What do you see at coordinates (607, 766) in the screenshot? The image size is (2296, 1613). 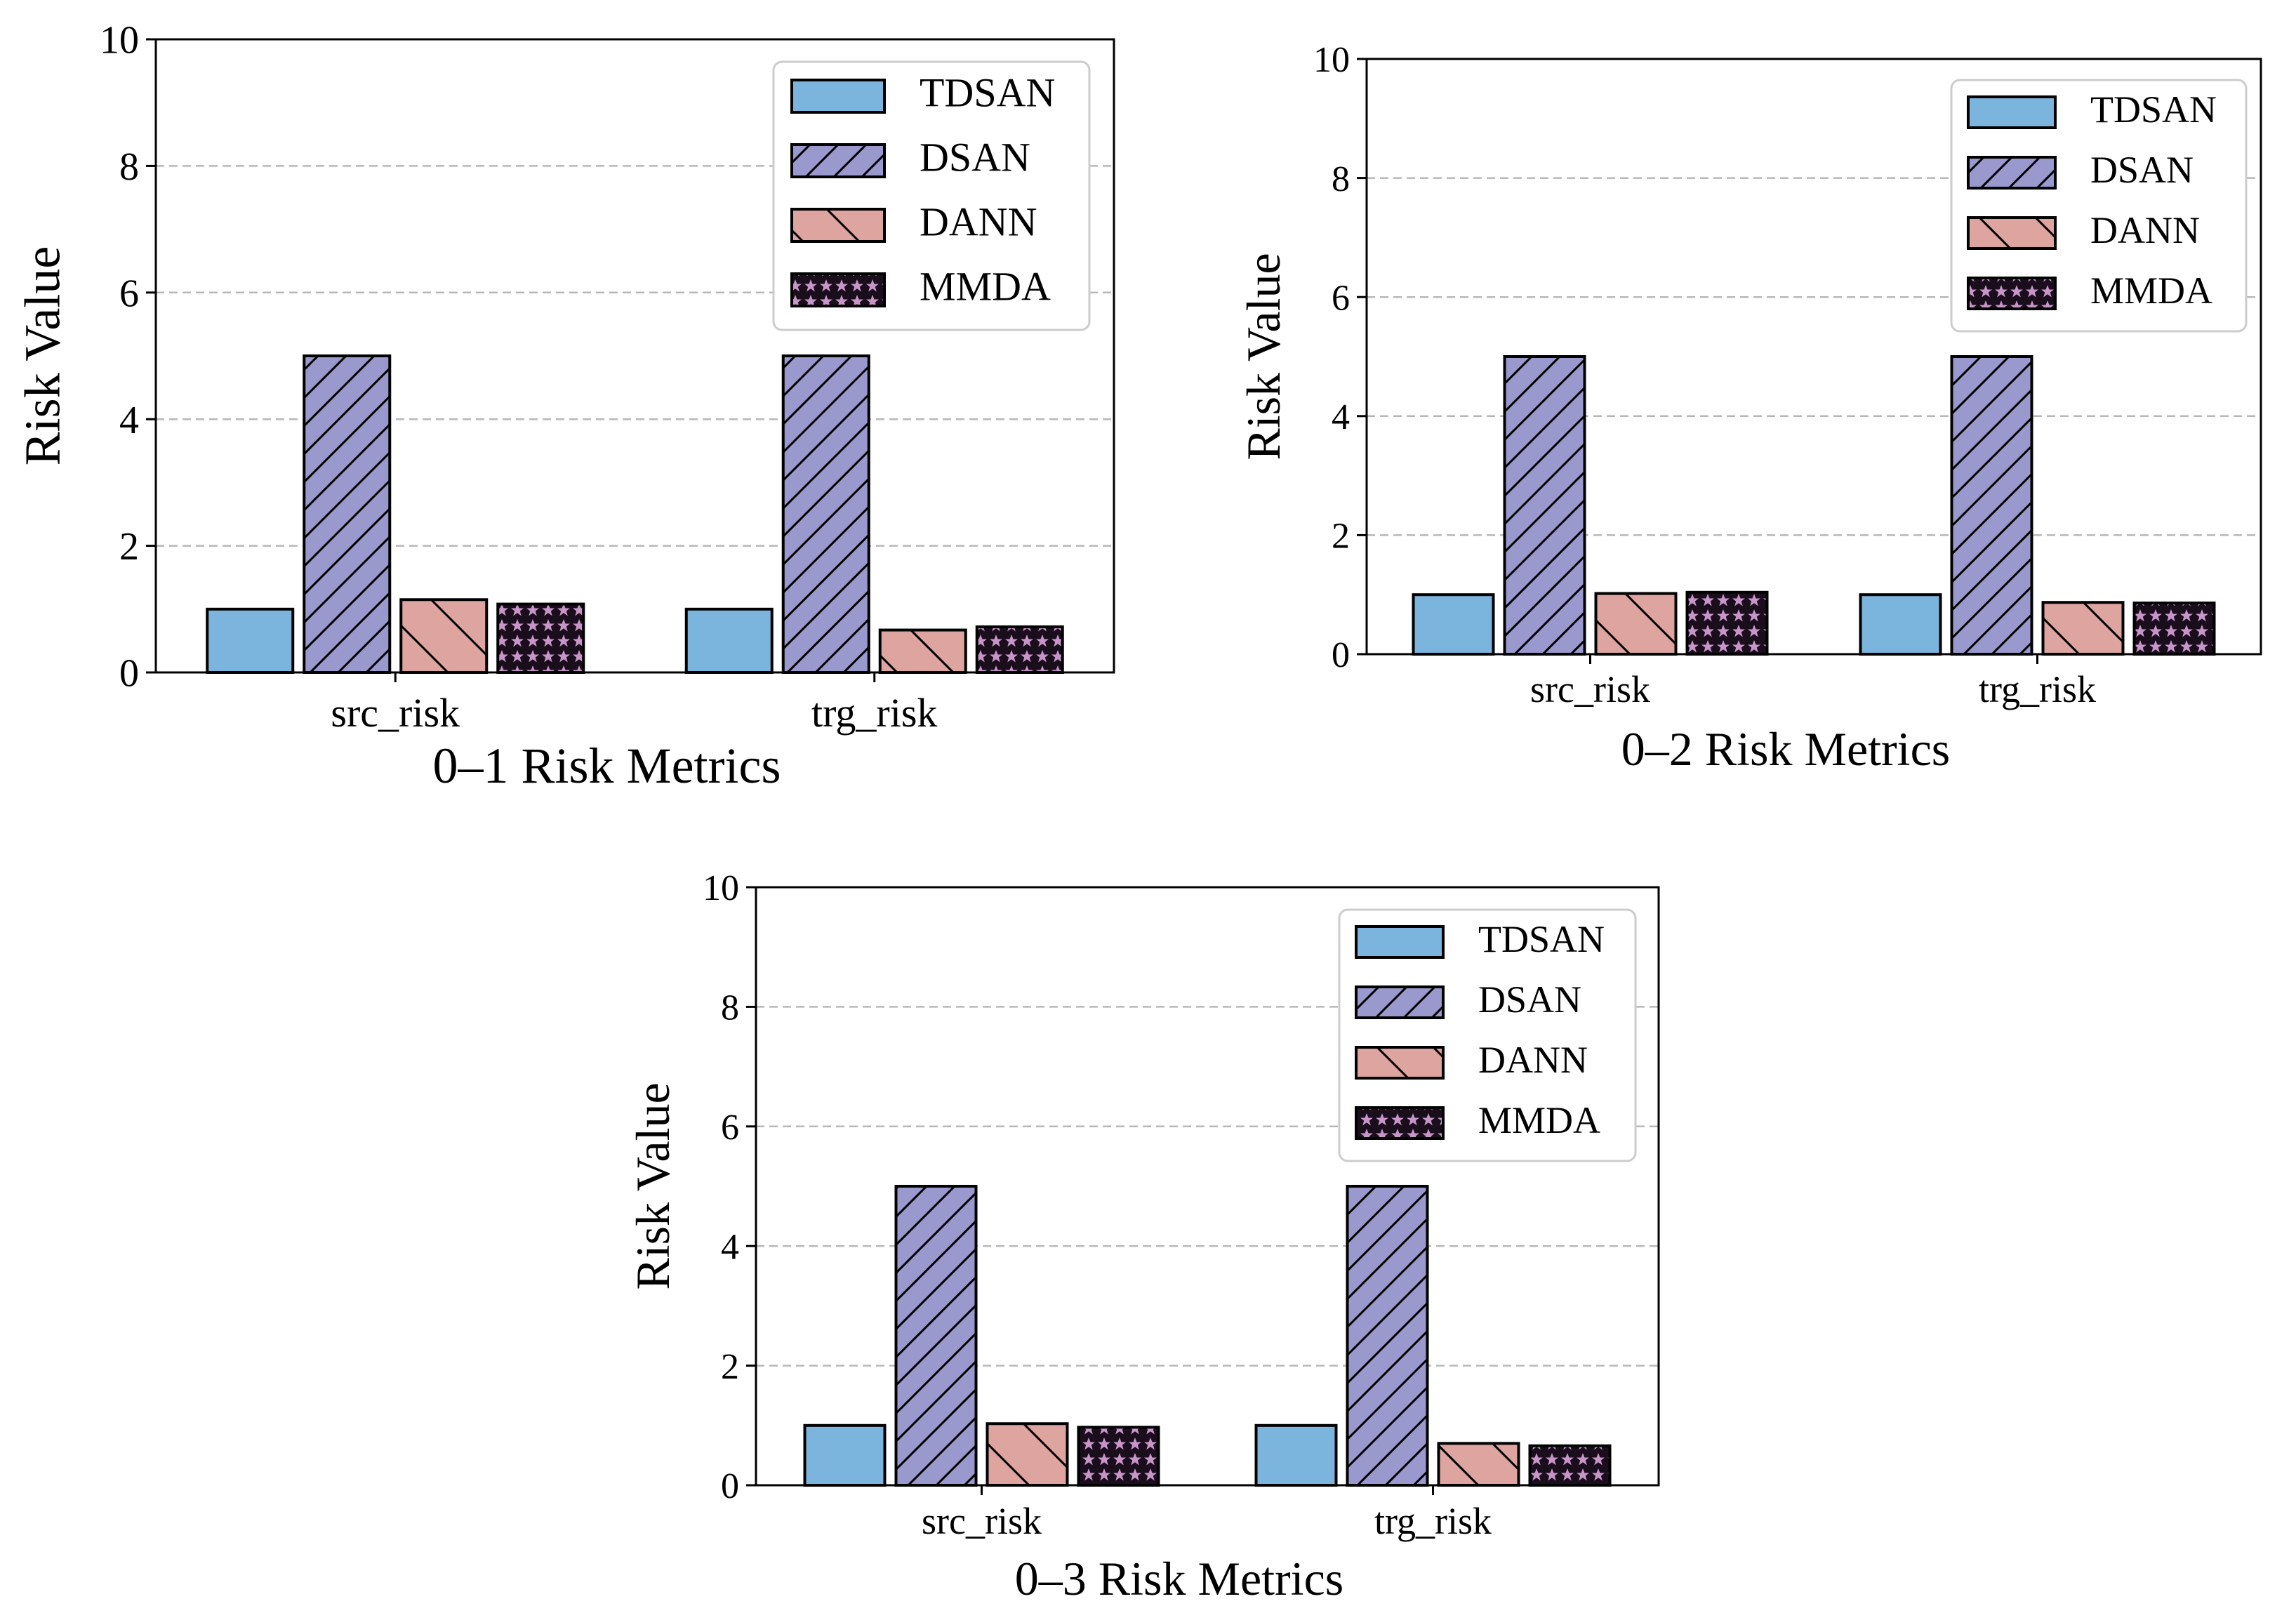 I see `x-axis-label: 0–1 Risk Metrics` at bounding box center [607, 766].